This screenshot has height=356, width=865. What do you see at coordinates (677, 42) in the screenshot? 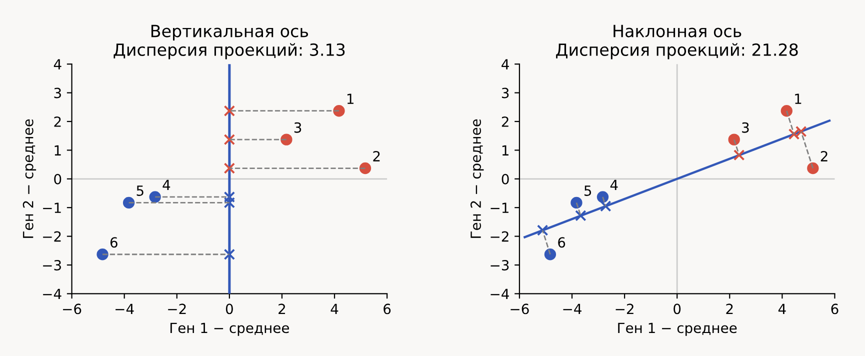
I see `chart-title: Наклонная ось Дисперсия проекций: 21.28` at bounding box center [677, 42].